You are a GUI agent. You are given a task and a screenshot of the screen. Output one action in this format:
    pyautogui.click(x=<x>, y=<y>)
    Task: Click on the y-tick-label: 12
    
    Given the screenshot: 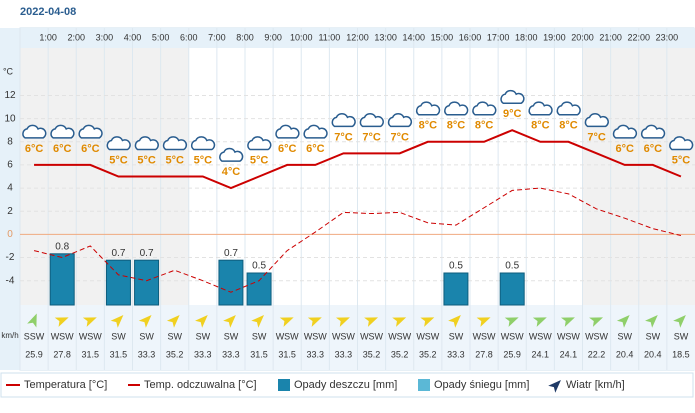 What is the action you would take?
    pyautogui.click(x=10, y=95)
    